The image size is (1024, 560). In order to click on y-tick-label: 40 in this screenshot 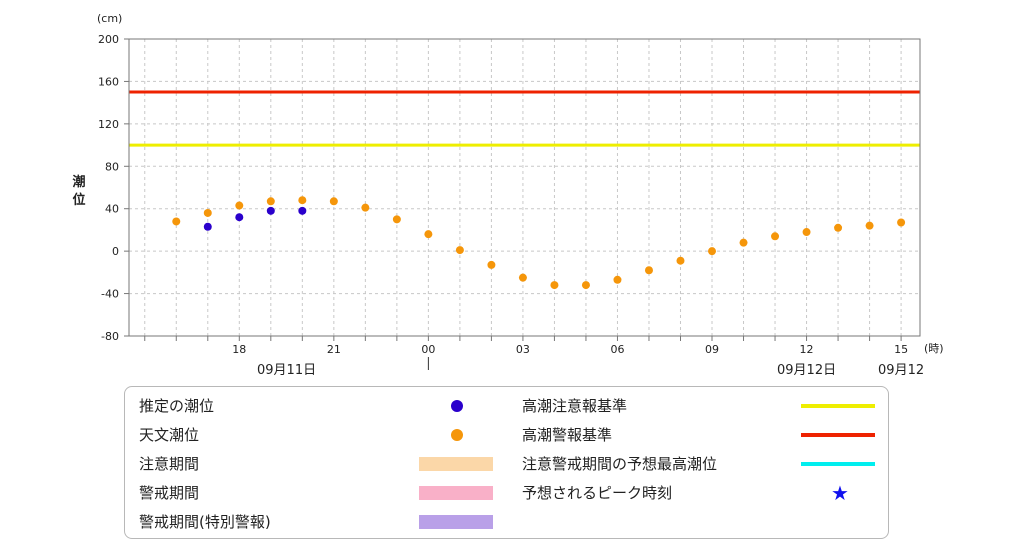, I will do `click(112, 209)`.